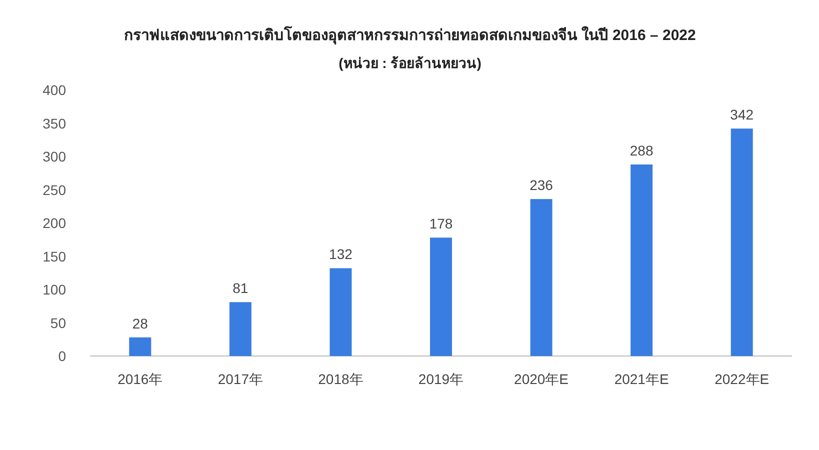 This screenshot has height=450, width=819. What do you see at coordinates (742, 114) in the screenshot?
I see `data-label: 342` at bounding box center [742, 114].